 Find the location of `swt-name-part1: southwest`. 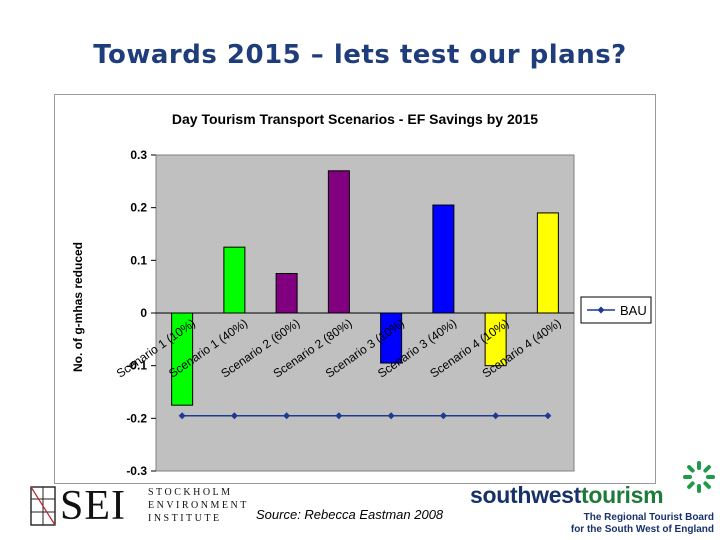

swt-name-part1: southwest is located at coordinates (526, 495).